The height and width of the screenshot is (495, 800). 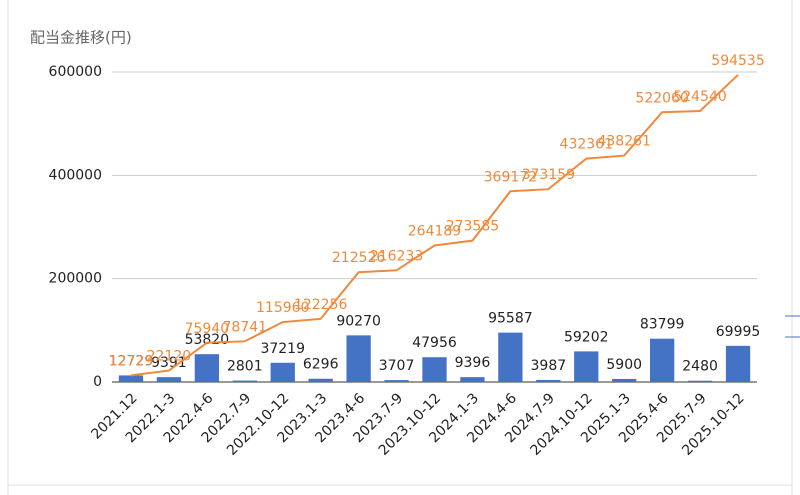 I want to click on line-value-label: 12729, so click(x=131, y=361).